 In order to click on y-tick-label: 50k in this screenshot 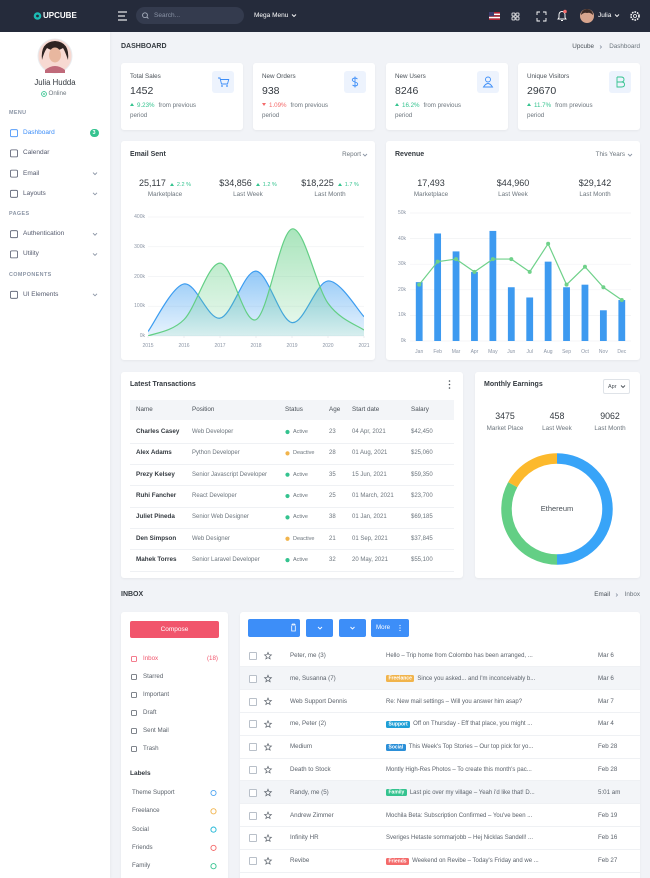, I will do `click(401, 213)`.